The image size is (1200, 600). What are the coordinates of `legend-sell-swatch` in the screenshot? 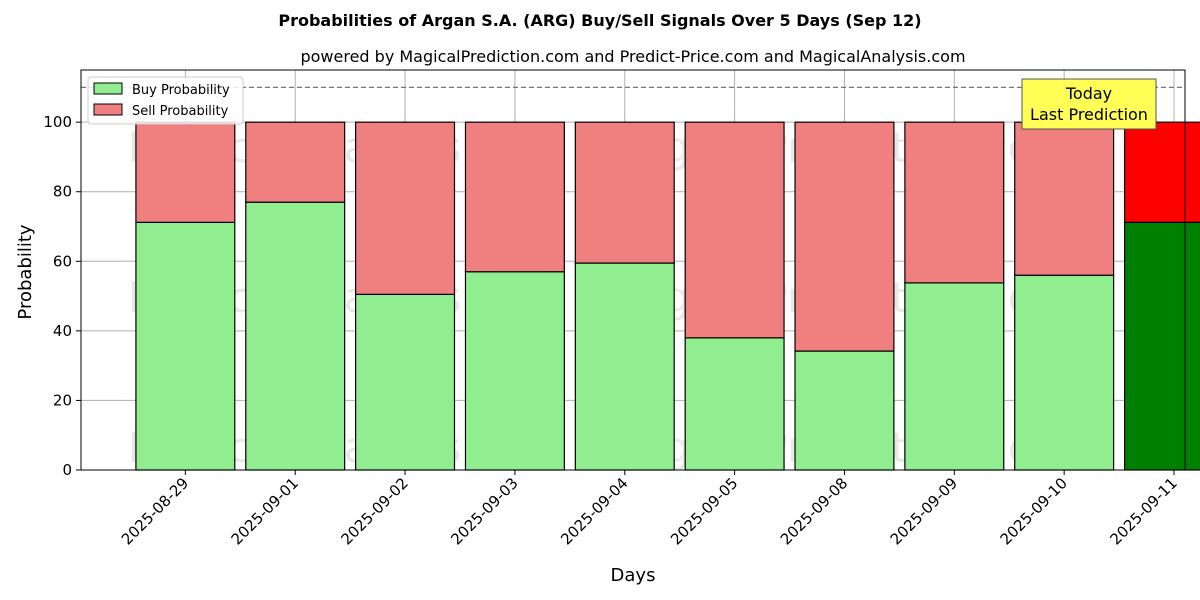 It's located at (108, 109).